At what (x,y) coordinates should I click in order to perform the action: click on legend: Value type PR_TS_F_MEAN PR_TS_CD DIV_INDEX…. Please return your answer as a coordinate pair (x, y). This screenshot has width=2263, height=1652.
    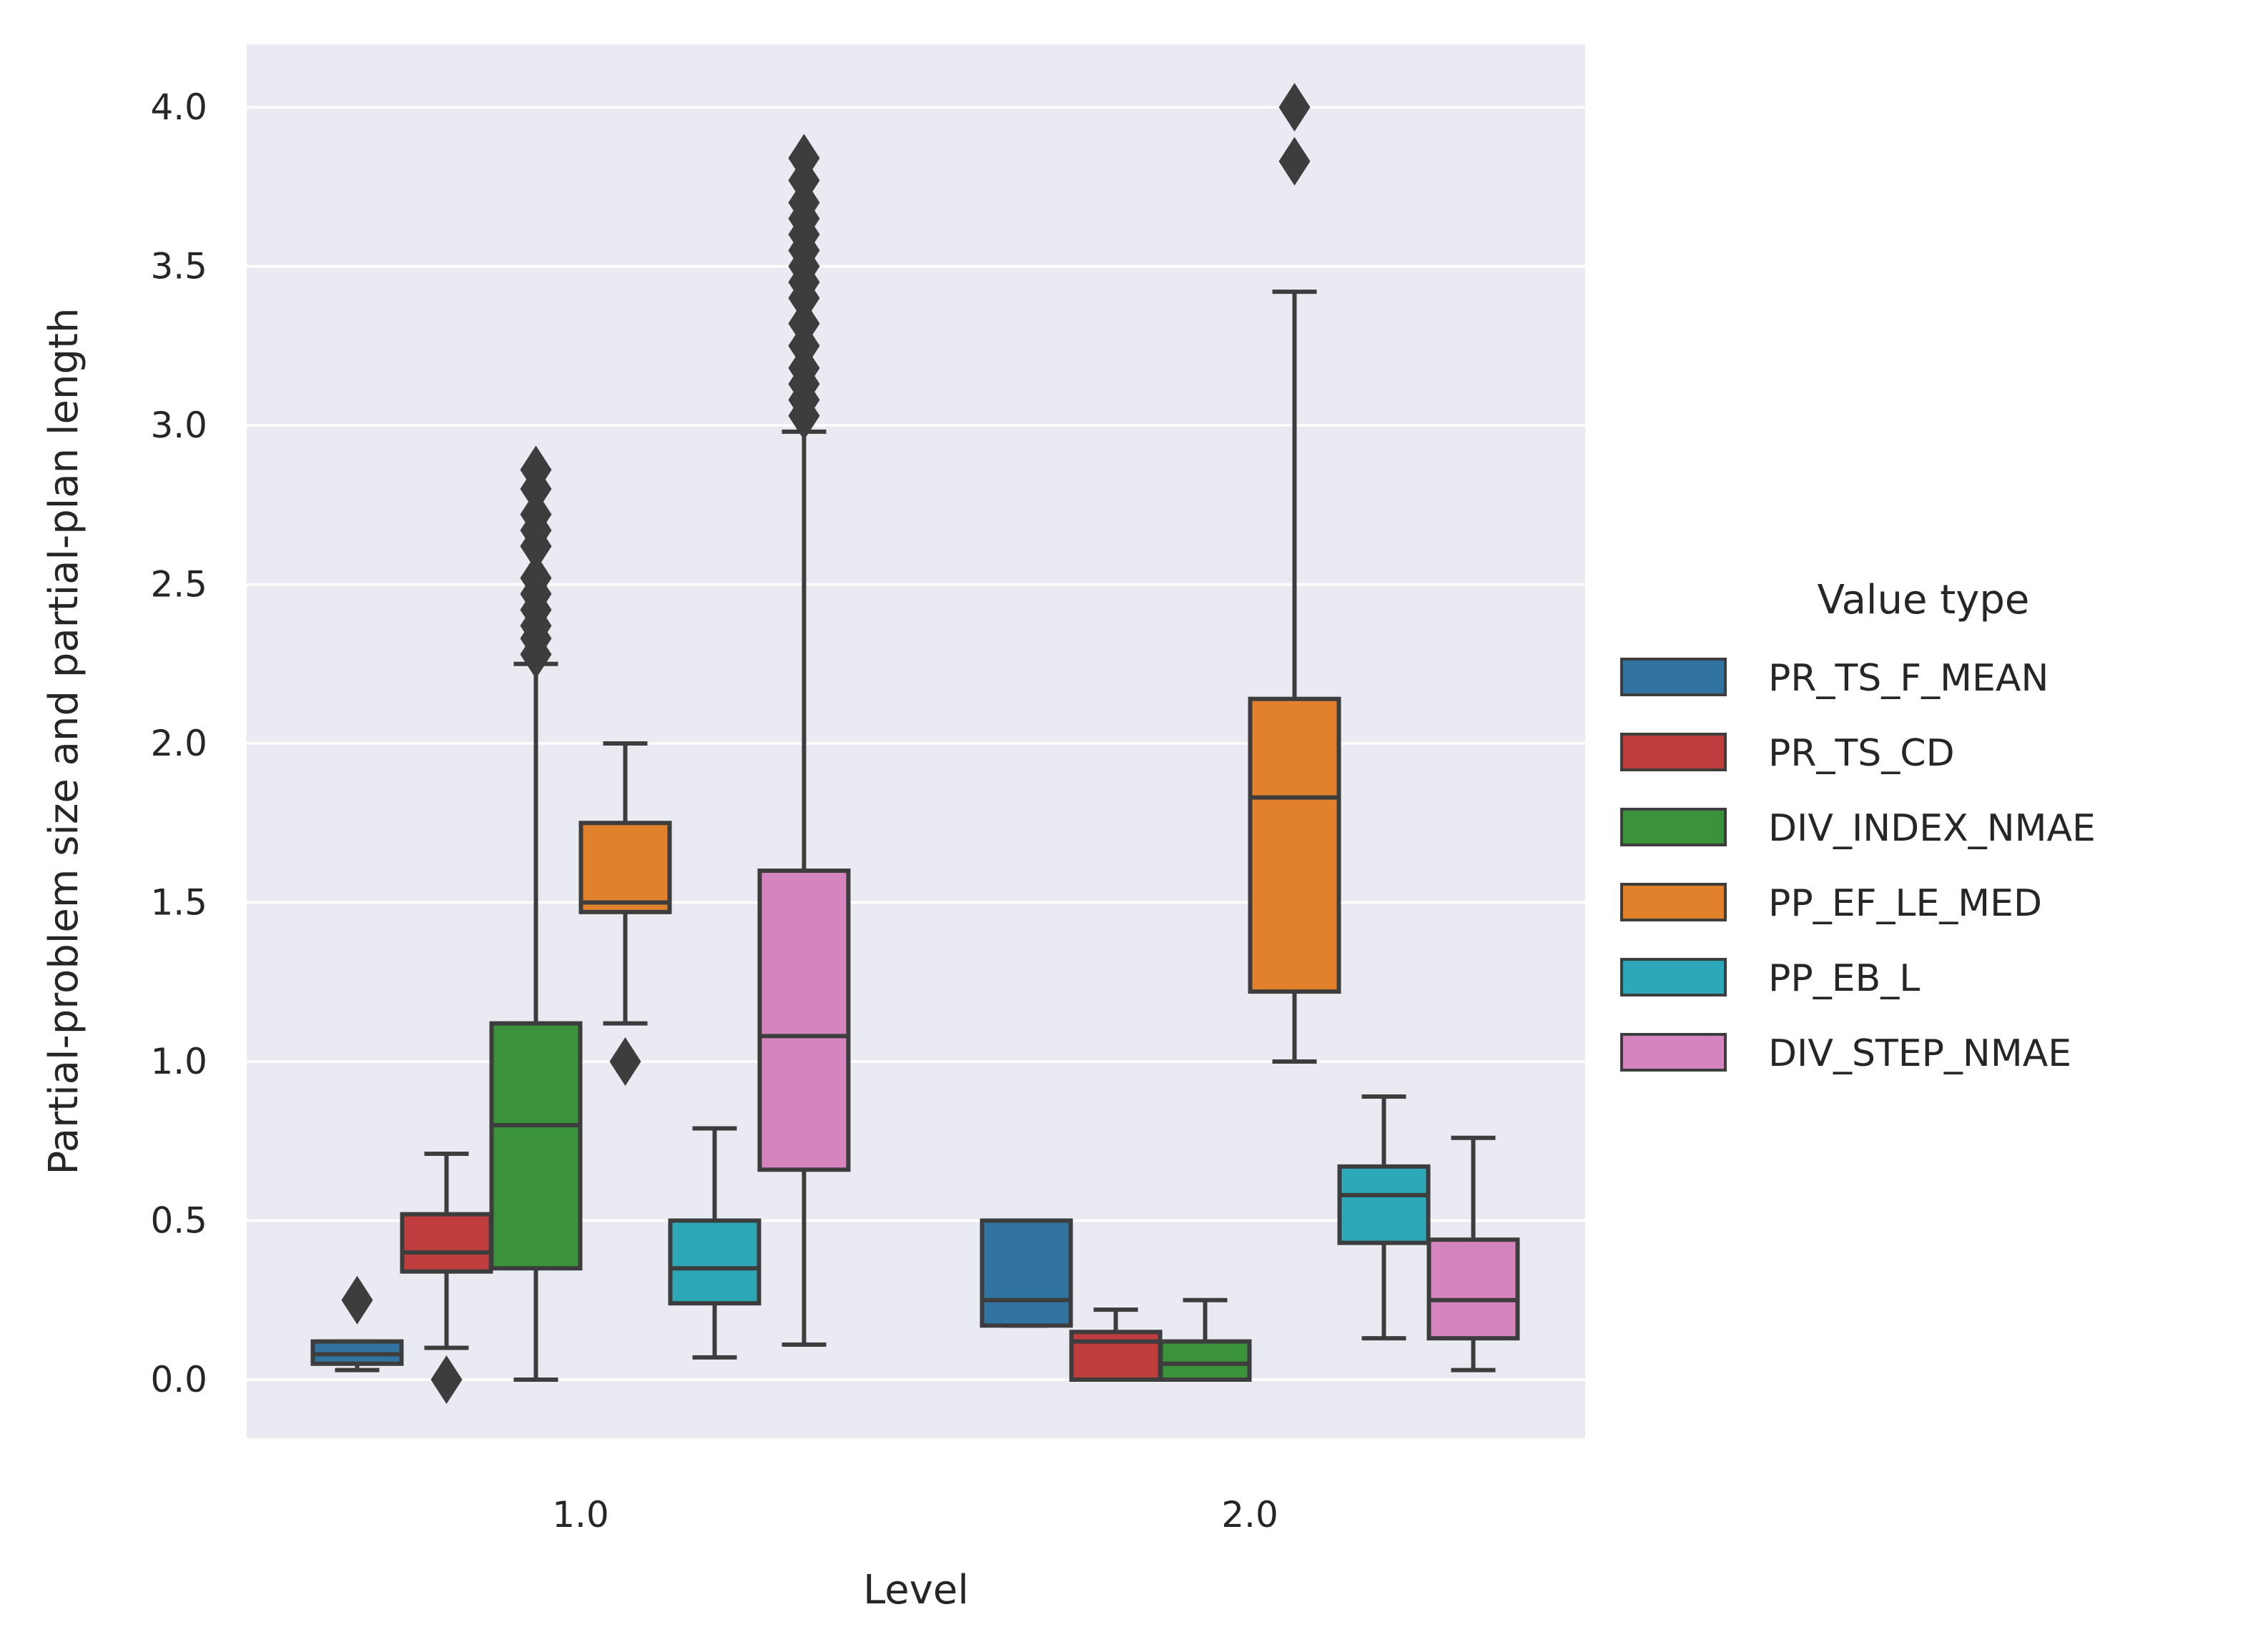
    Looking at the image, I should click on (1858, 826).